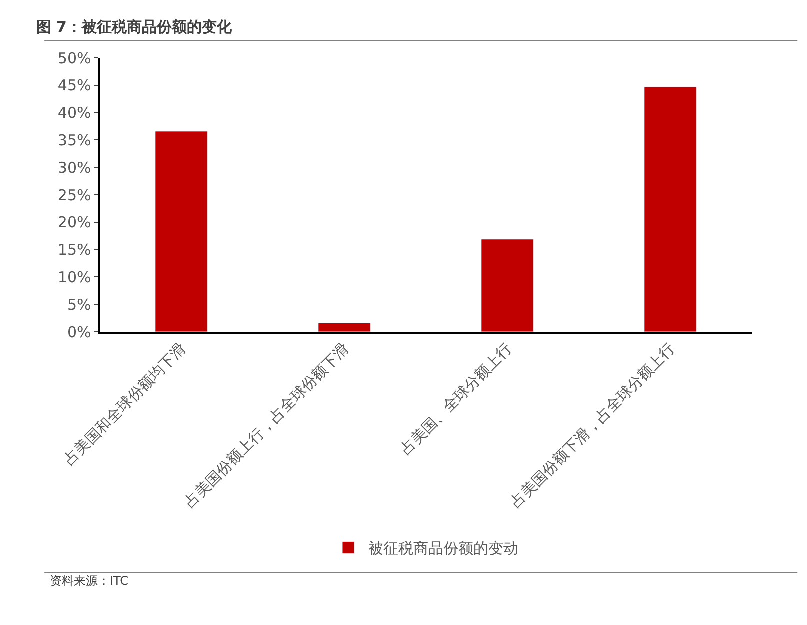  Describe the element at coordinates (75, 167) in the screenshot. I see `y-tick-label: 30%` at that location.